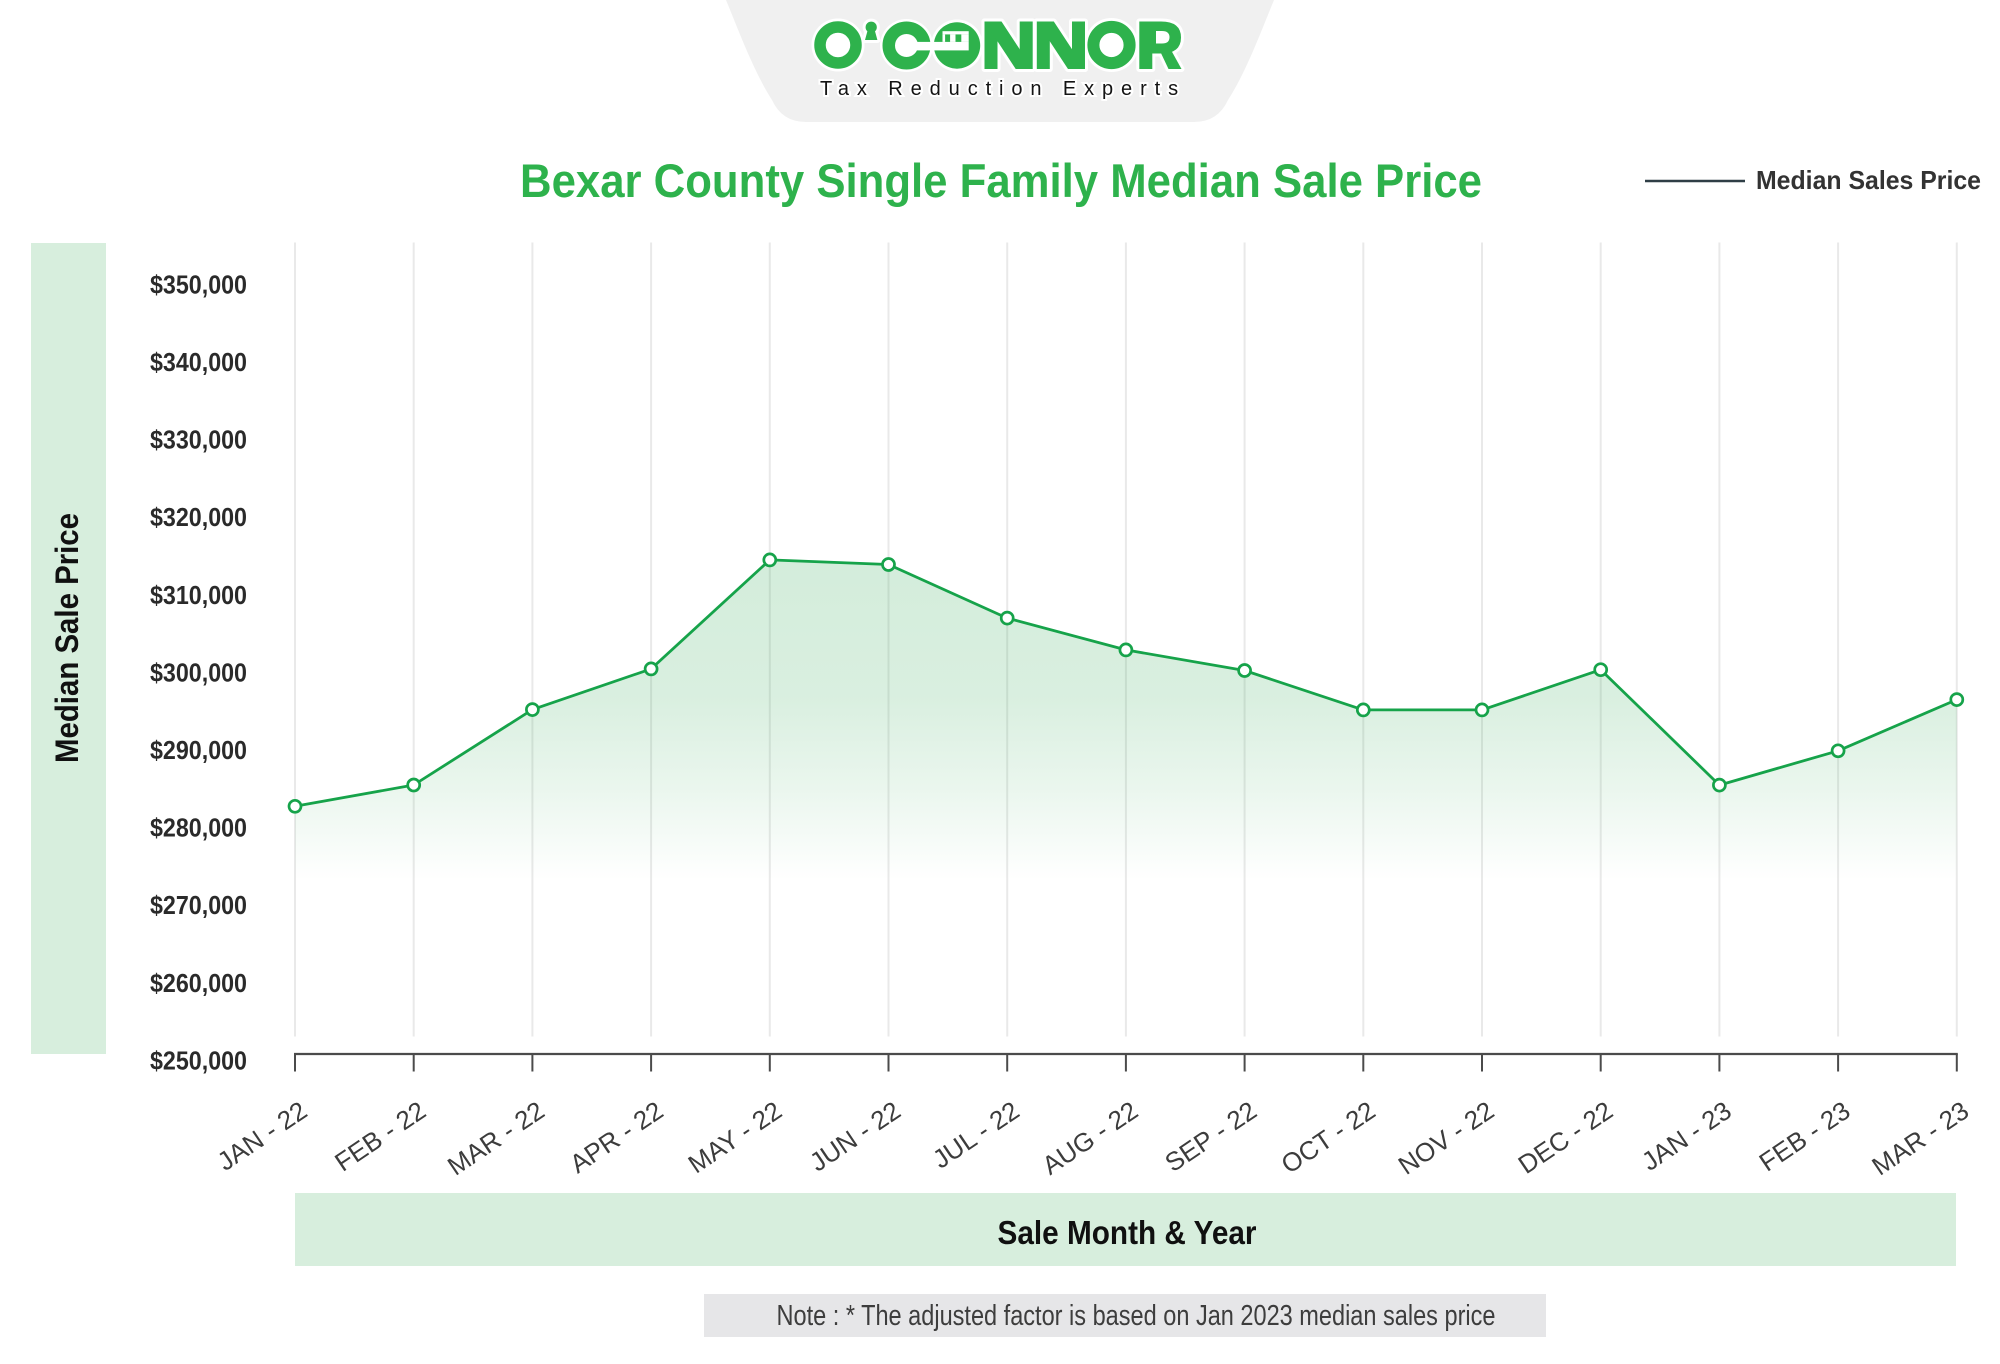  I want to click on svg-text: $330,000, so click(198, 440).